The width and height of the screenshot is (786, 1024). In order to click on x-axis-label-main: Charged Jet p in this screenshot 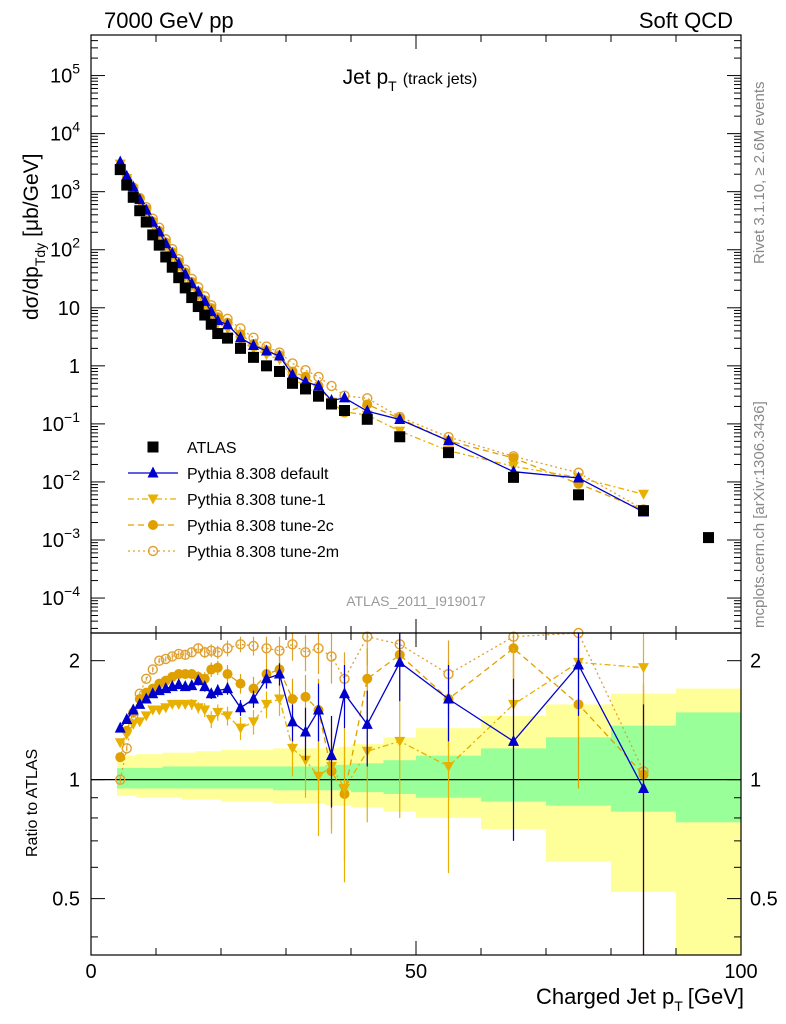, I will do `click(605, 996)`.